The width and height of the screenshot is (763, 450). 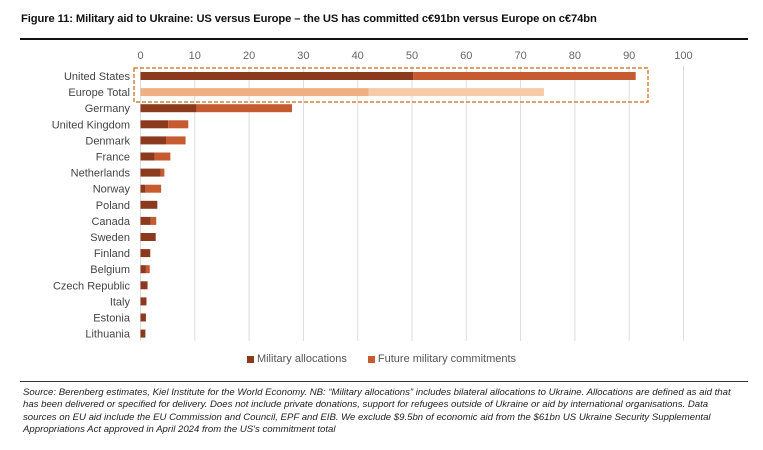 What do you see at coordinates (371, 359) in the screenshot?
I see `legend-swatch-commitments` at bounding box center [371, 359].